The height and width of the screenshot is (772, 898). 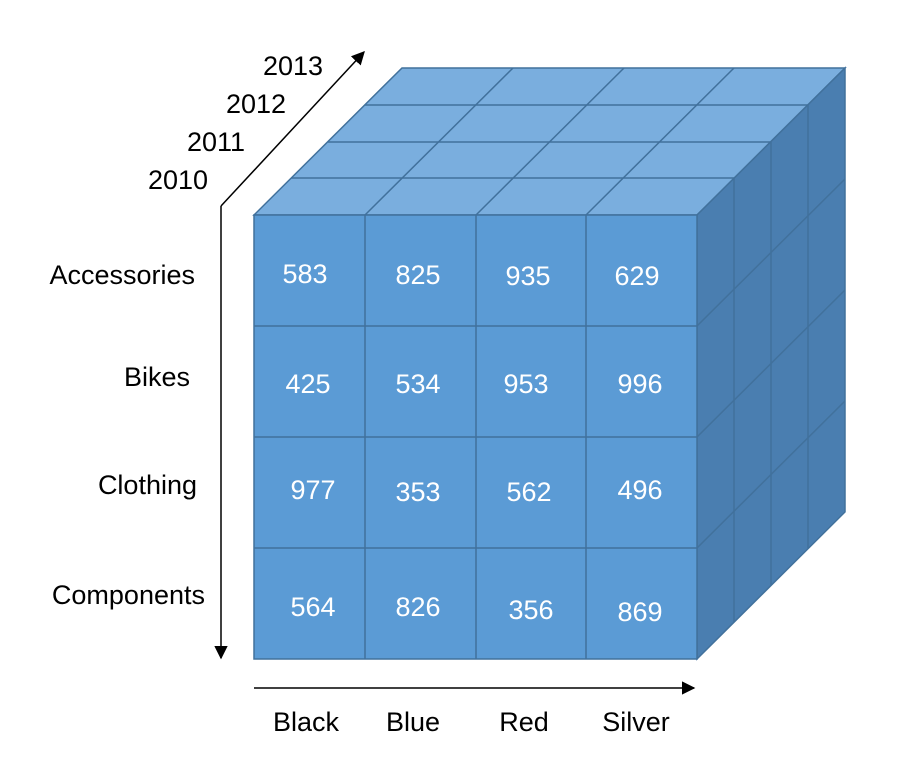 I want to click on cell-value: 425, so click(x=307, y=384).